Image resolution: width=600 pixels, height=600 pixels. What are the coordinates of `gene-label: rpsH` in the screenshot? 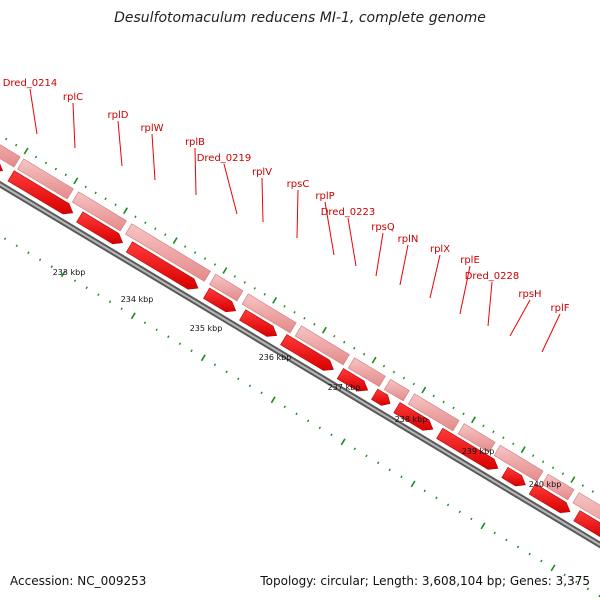 It's located at (529, 294).